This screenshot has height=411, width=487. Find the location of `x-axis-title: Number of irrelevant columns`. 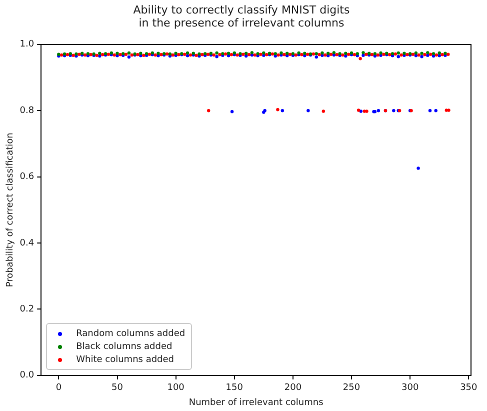

x-axis-title: Number of irrelevant columns is located at coordinates (256, 403).